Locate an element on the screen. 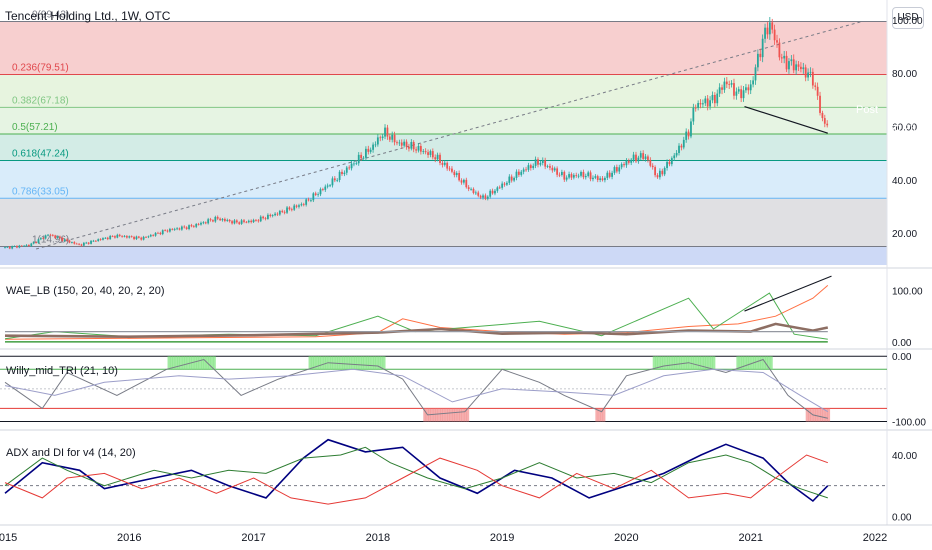 The height and width of the screenshot is (550, 932). fib-label: 0(99.43) is located at coordinates (50, 14).